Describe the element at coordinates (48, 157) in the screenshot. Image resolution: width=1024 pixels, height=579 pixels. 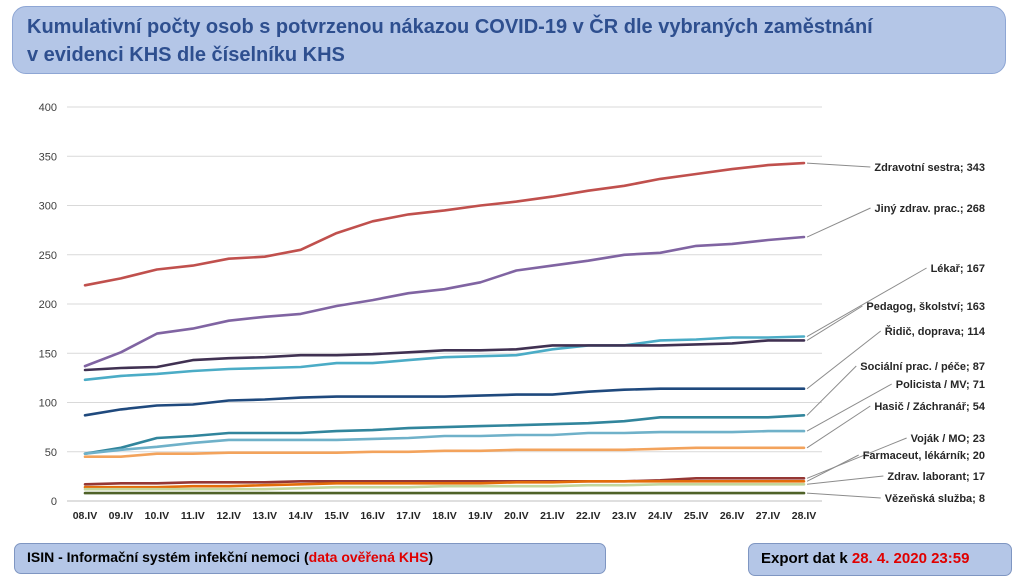
I see `y-tick-label: 350` at that location.